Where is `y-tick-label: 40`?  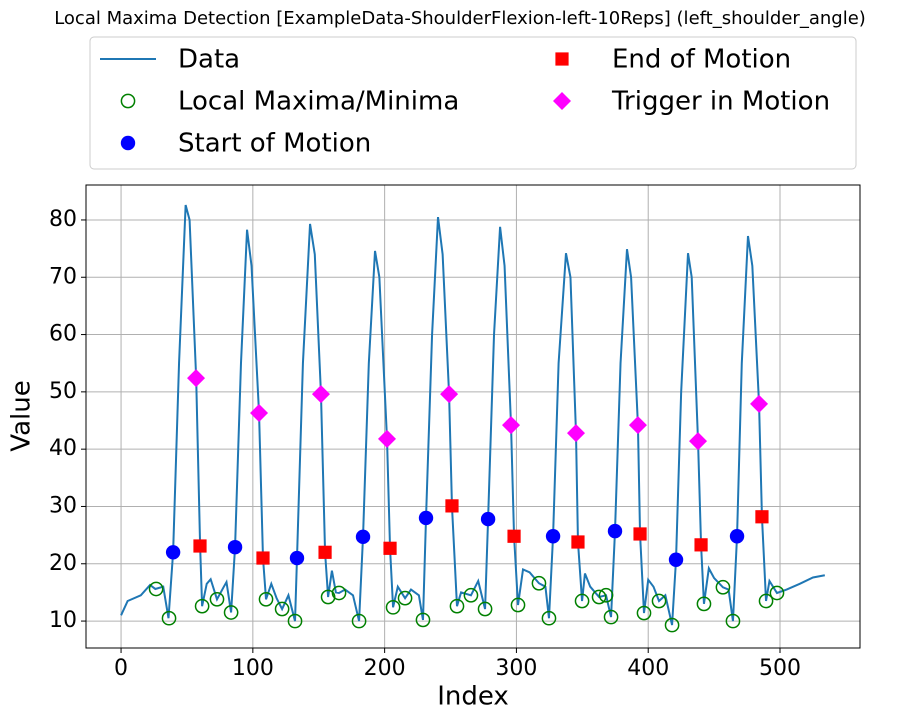
y-tick-label: 40 is located at coordinates (63, 448).